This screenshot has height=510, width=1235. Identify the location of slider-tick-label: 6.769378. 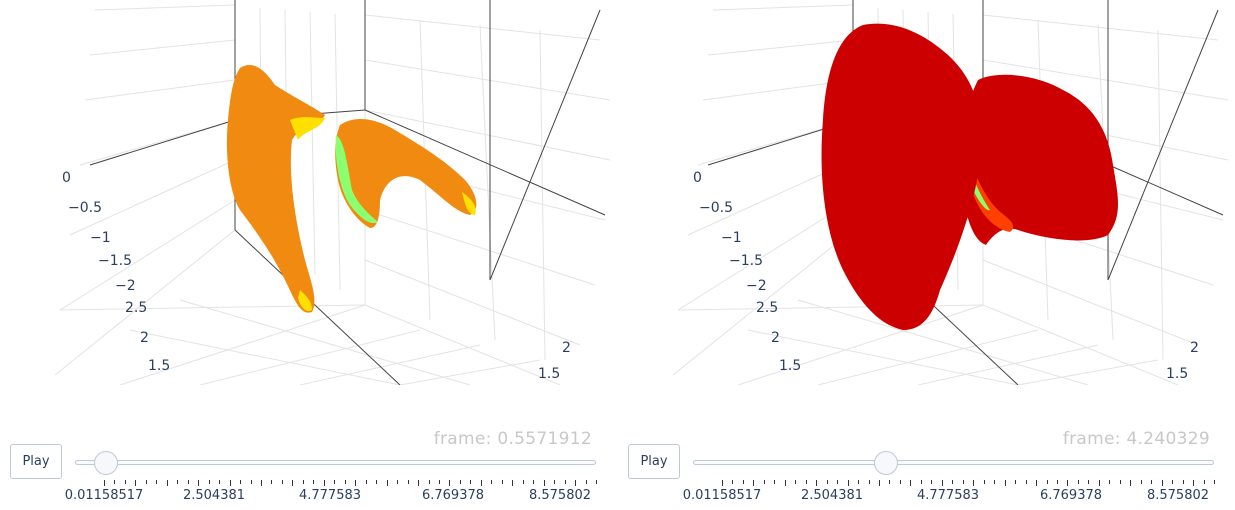
(1071, 495).